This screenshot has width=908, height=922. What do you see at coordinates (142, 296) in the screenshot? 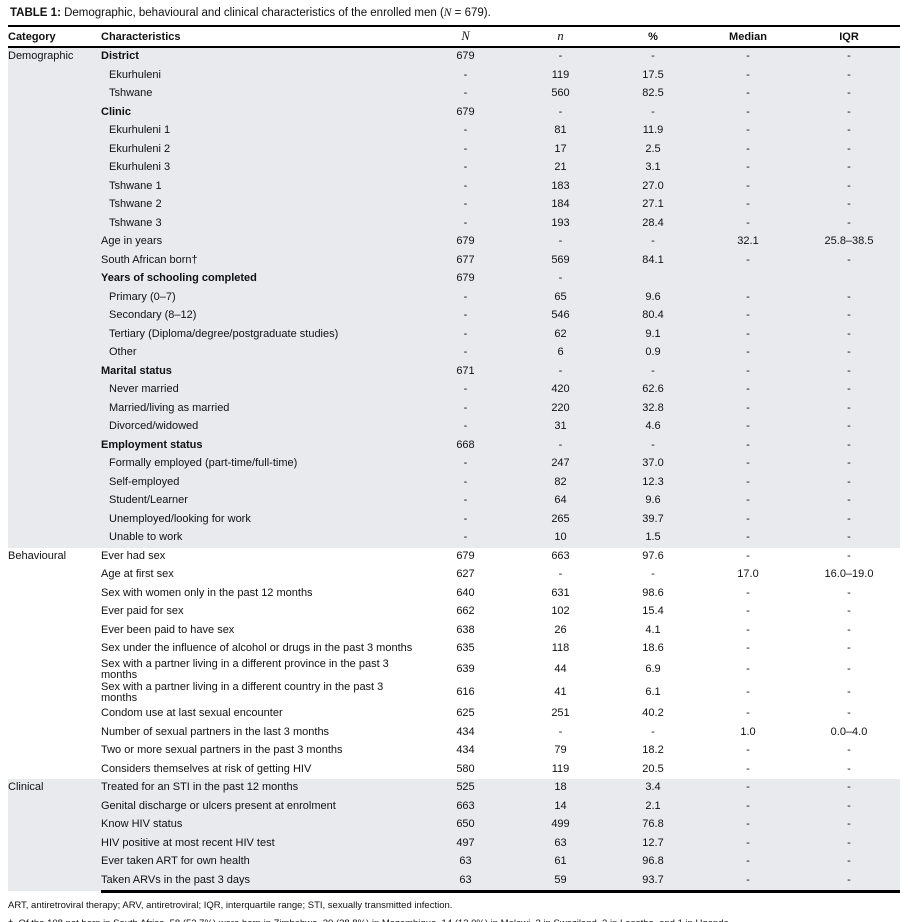
I see `characteristic-cell: Primary (0–7)` at bounding box center [142, 296].